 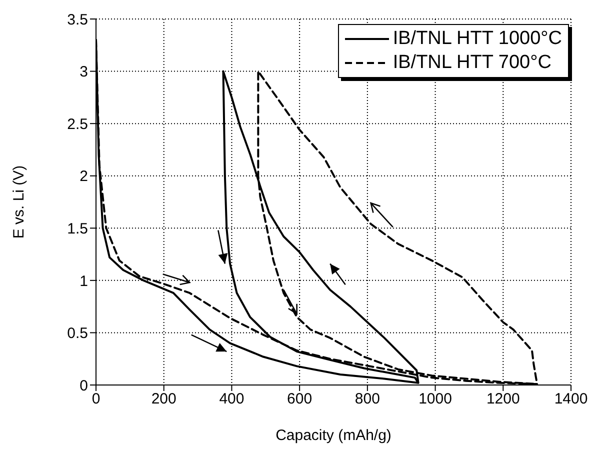 What do you see at coordinates (503, 399) in the screenshot?
I see `x-tick-label: 1200` at bounding box center [503, 399].